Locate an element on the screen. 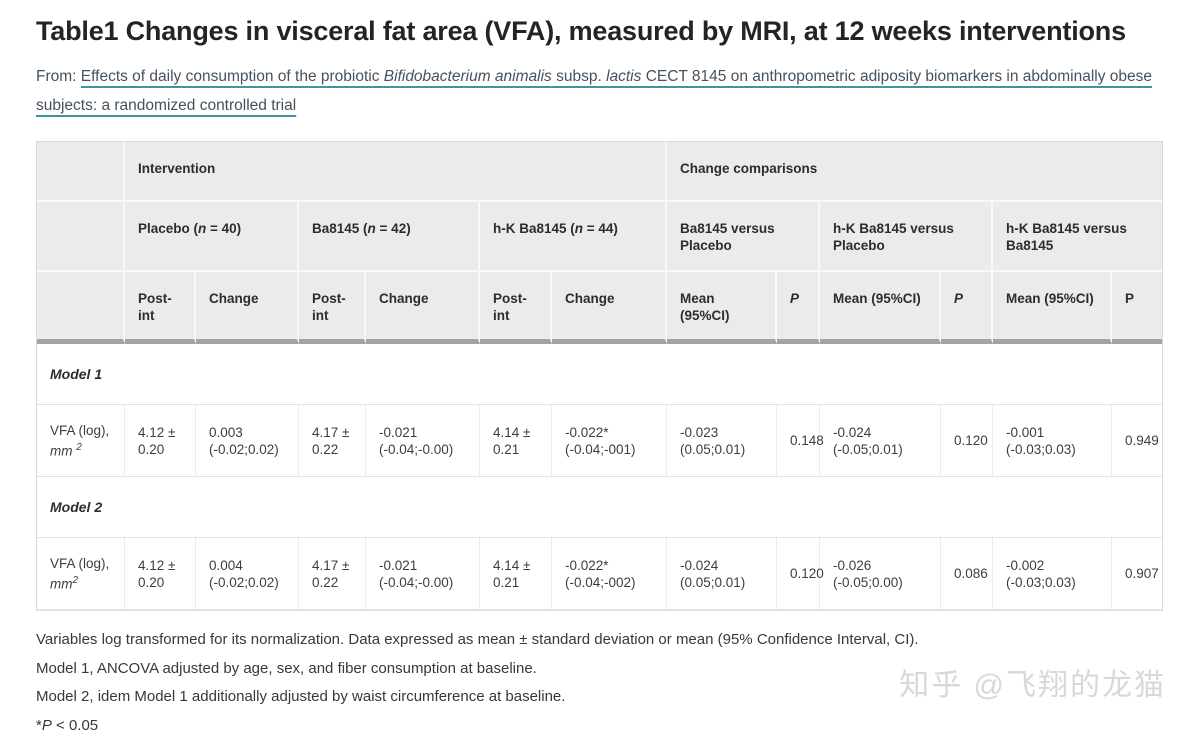  cell-comp2-p: 0.086 is located at coordinates (967, 574).